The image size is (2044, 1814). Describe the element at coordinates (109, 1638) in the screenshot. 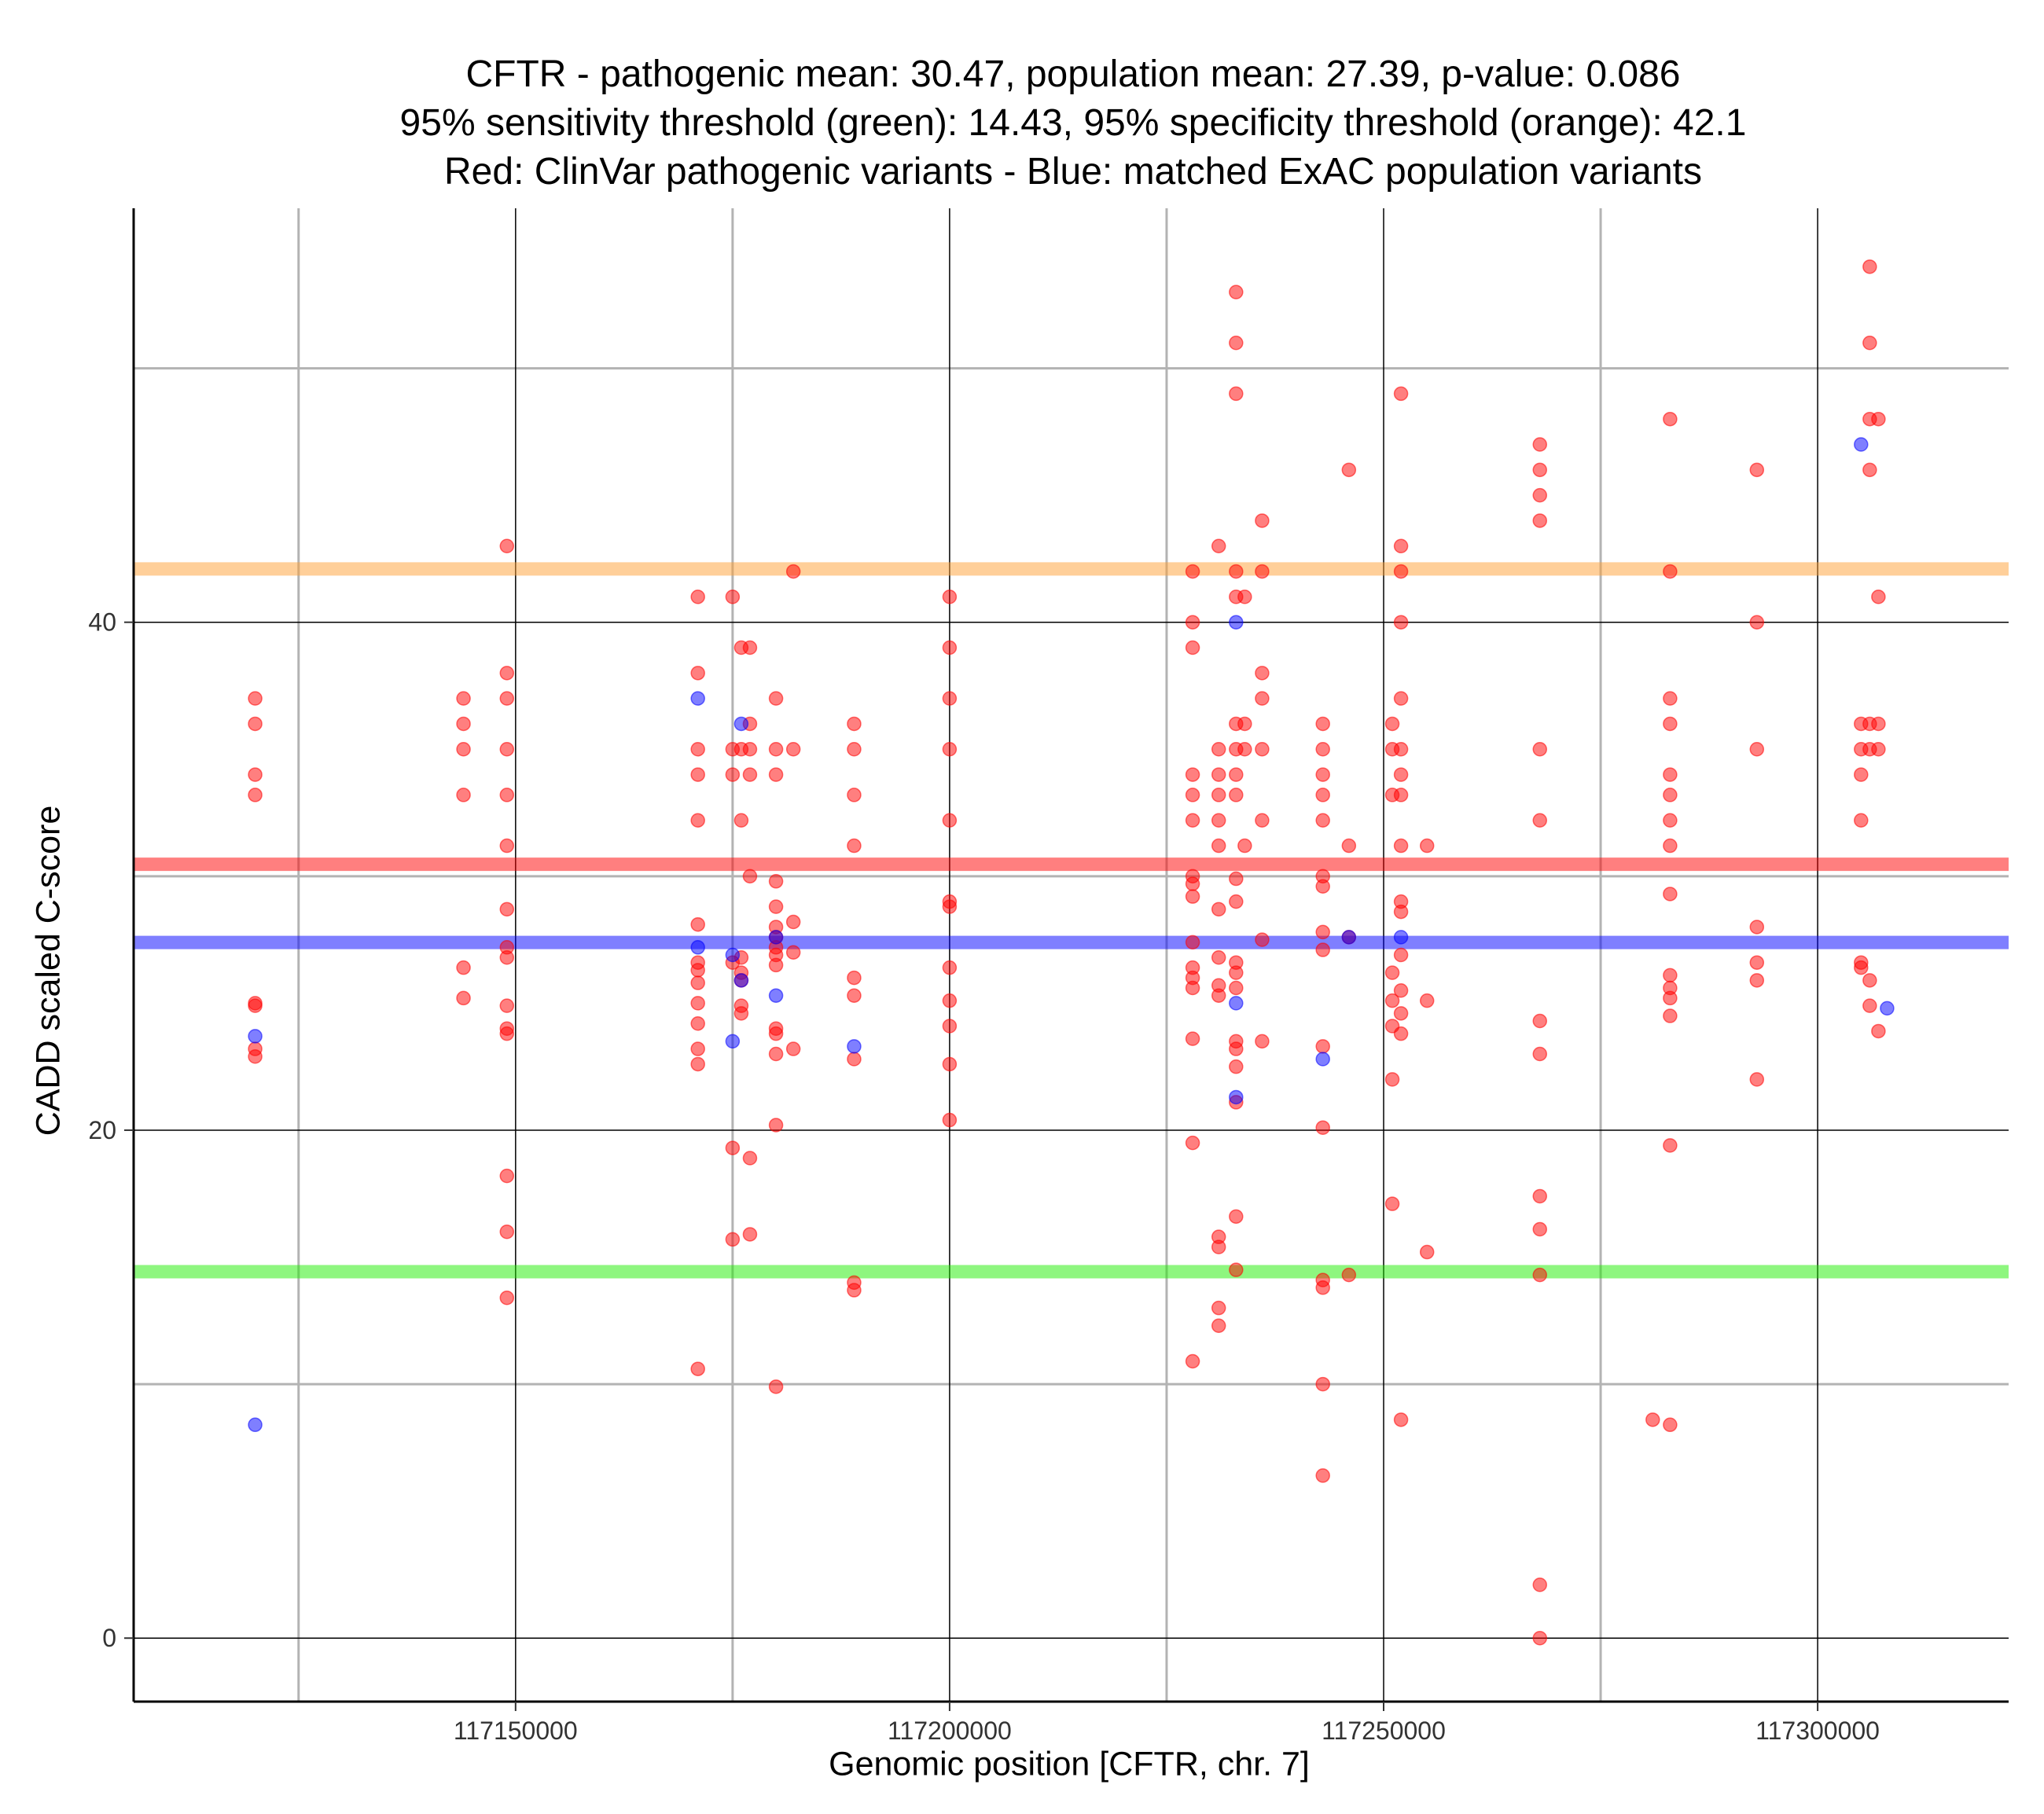

I see `y-tick-label: 0` at that location.